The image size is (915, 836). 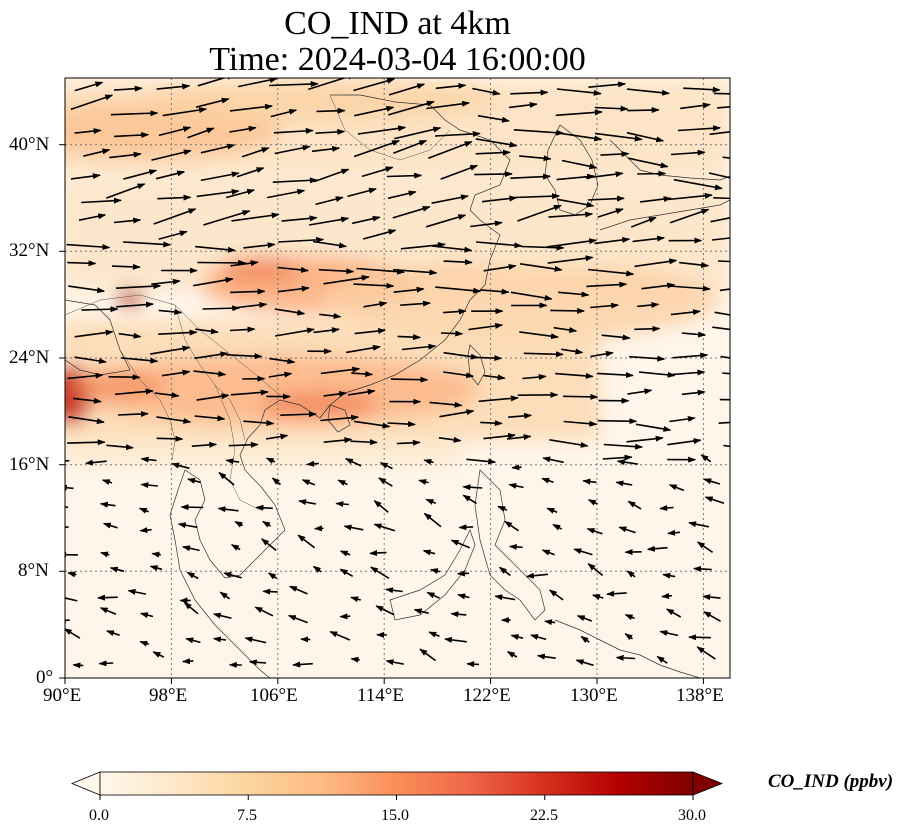 I want to click on x-tick-label: 90°E, so click(x=62, y=695).